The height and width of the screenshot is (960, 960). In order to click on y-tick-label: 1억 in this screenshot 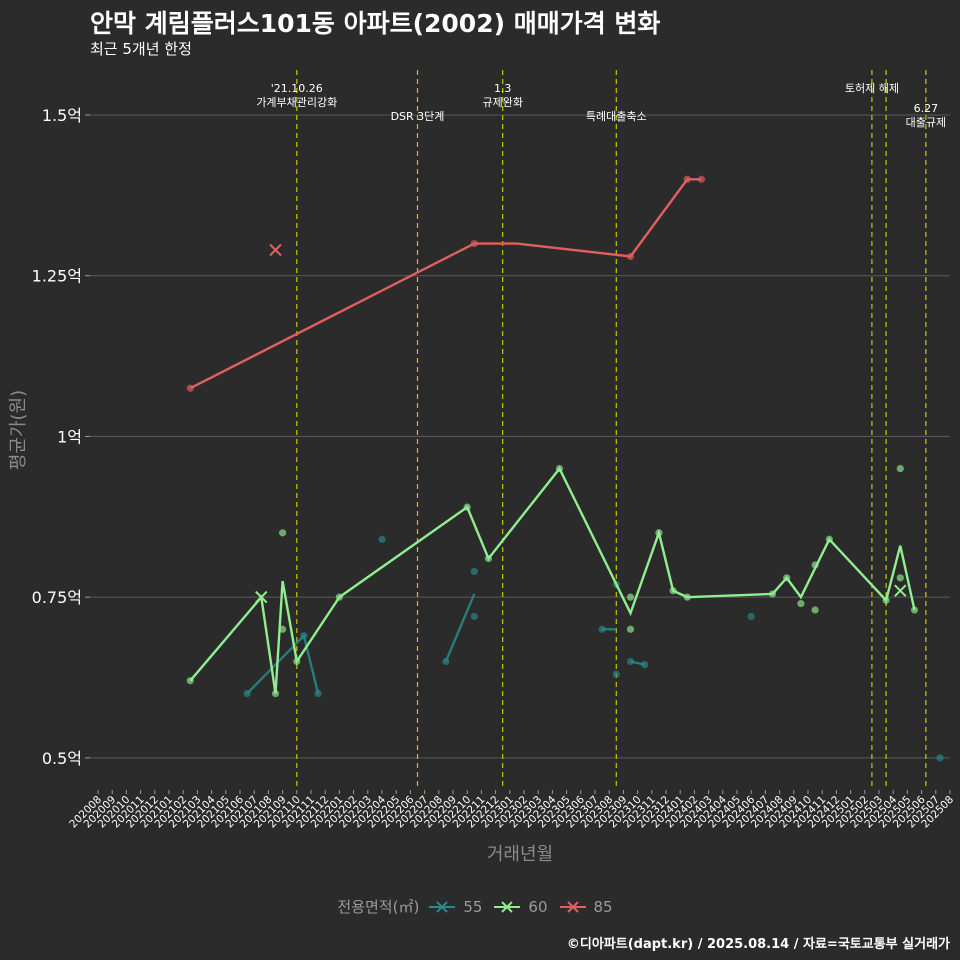, I will do `click(69, 436)`.